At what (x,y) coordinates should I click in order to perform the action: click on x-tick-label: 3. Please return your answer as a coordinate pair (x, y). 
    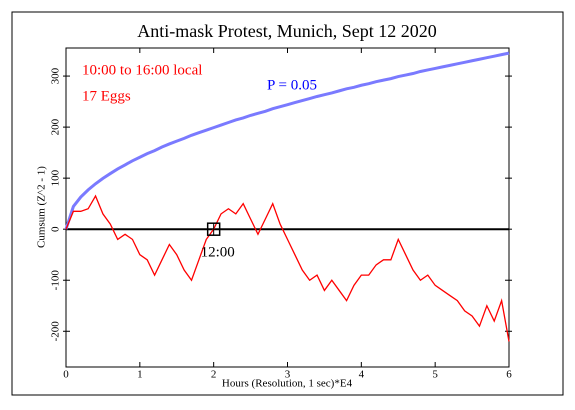
    Looking at the image, I should click on (288, 375).